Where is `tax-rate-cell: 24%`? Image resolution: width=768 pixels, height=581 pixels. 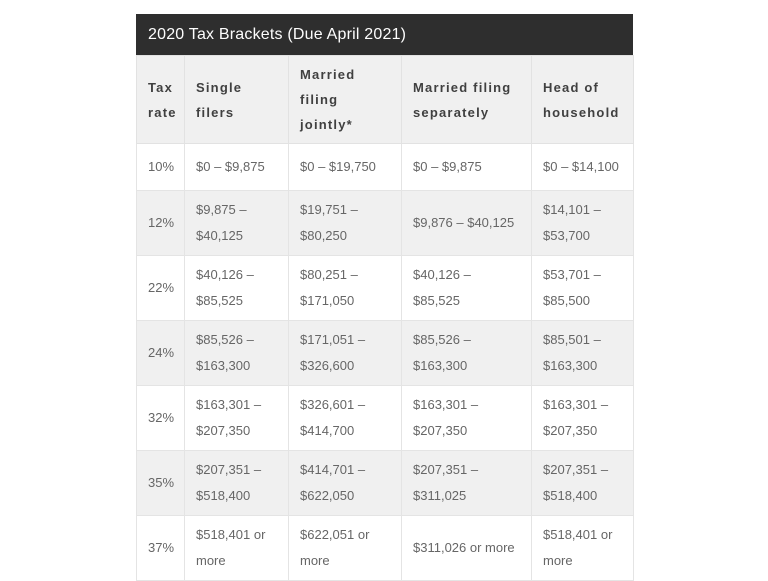 tax-rate-cell: 24% is located at coordinates (160, 353).